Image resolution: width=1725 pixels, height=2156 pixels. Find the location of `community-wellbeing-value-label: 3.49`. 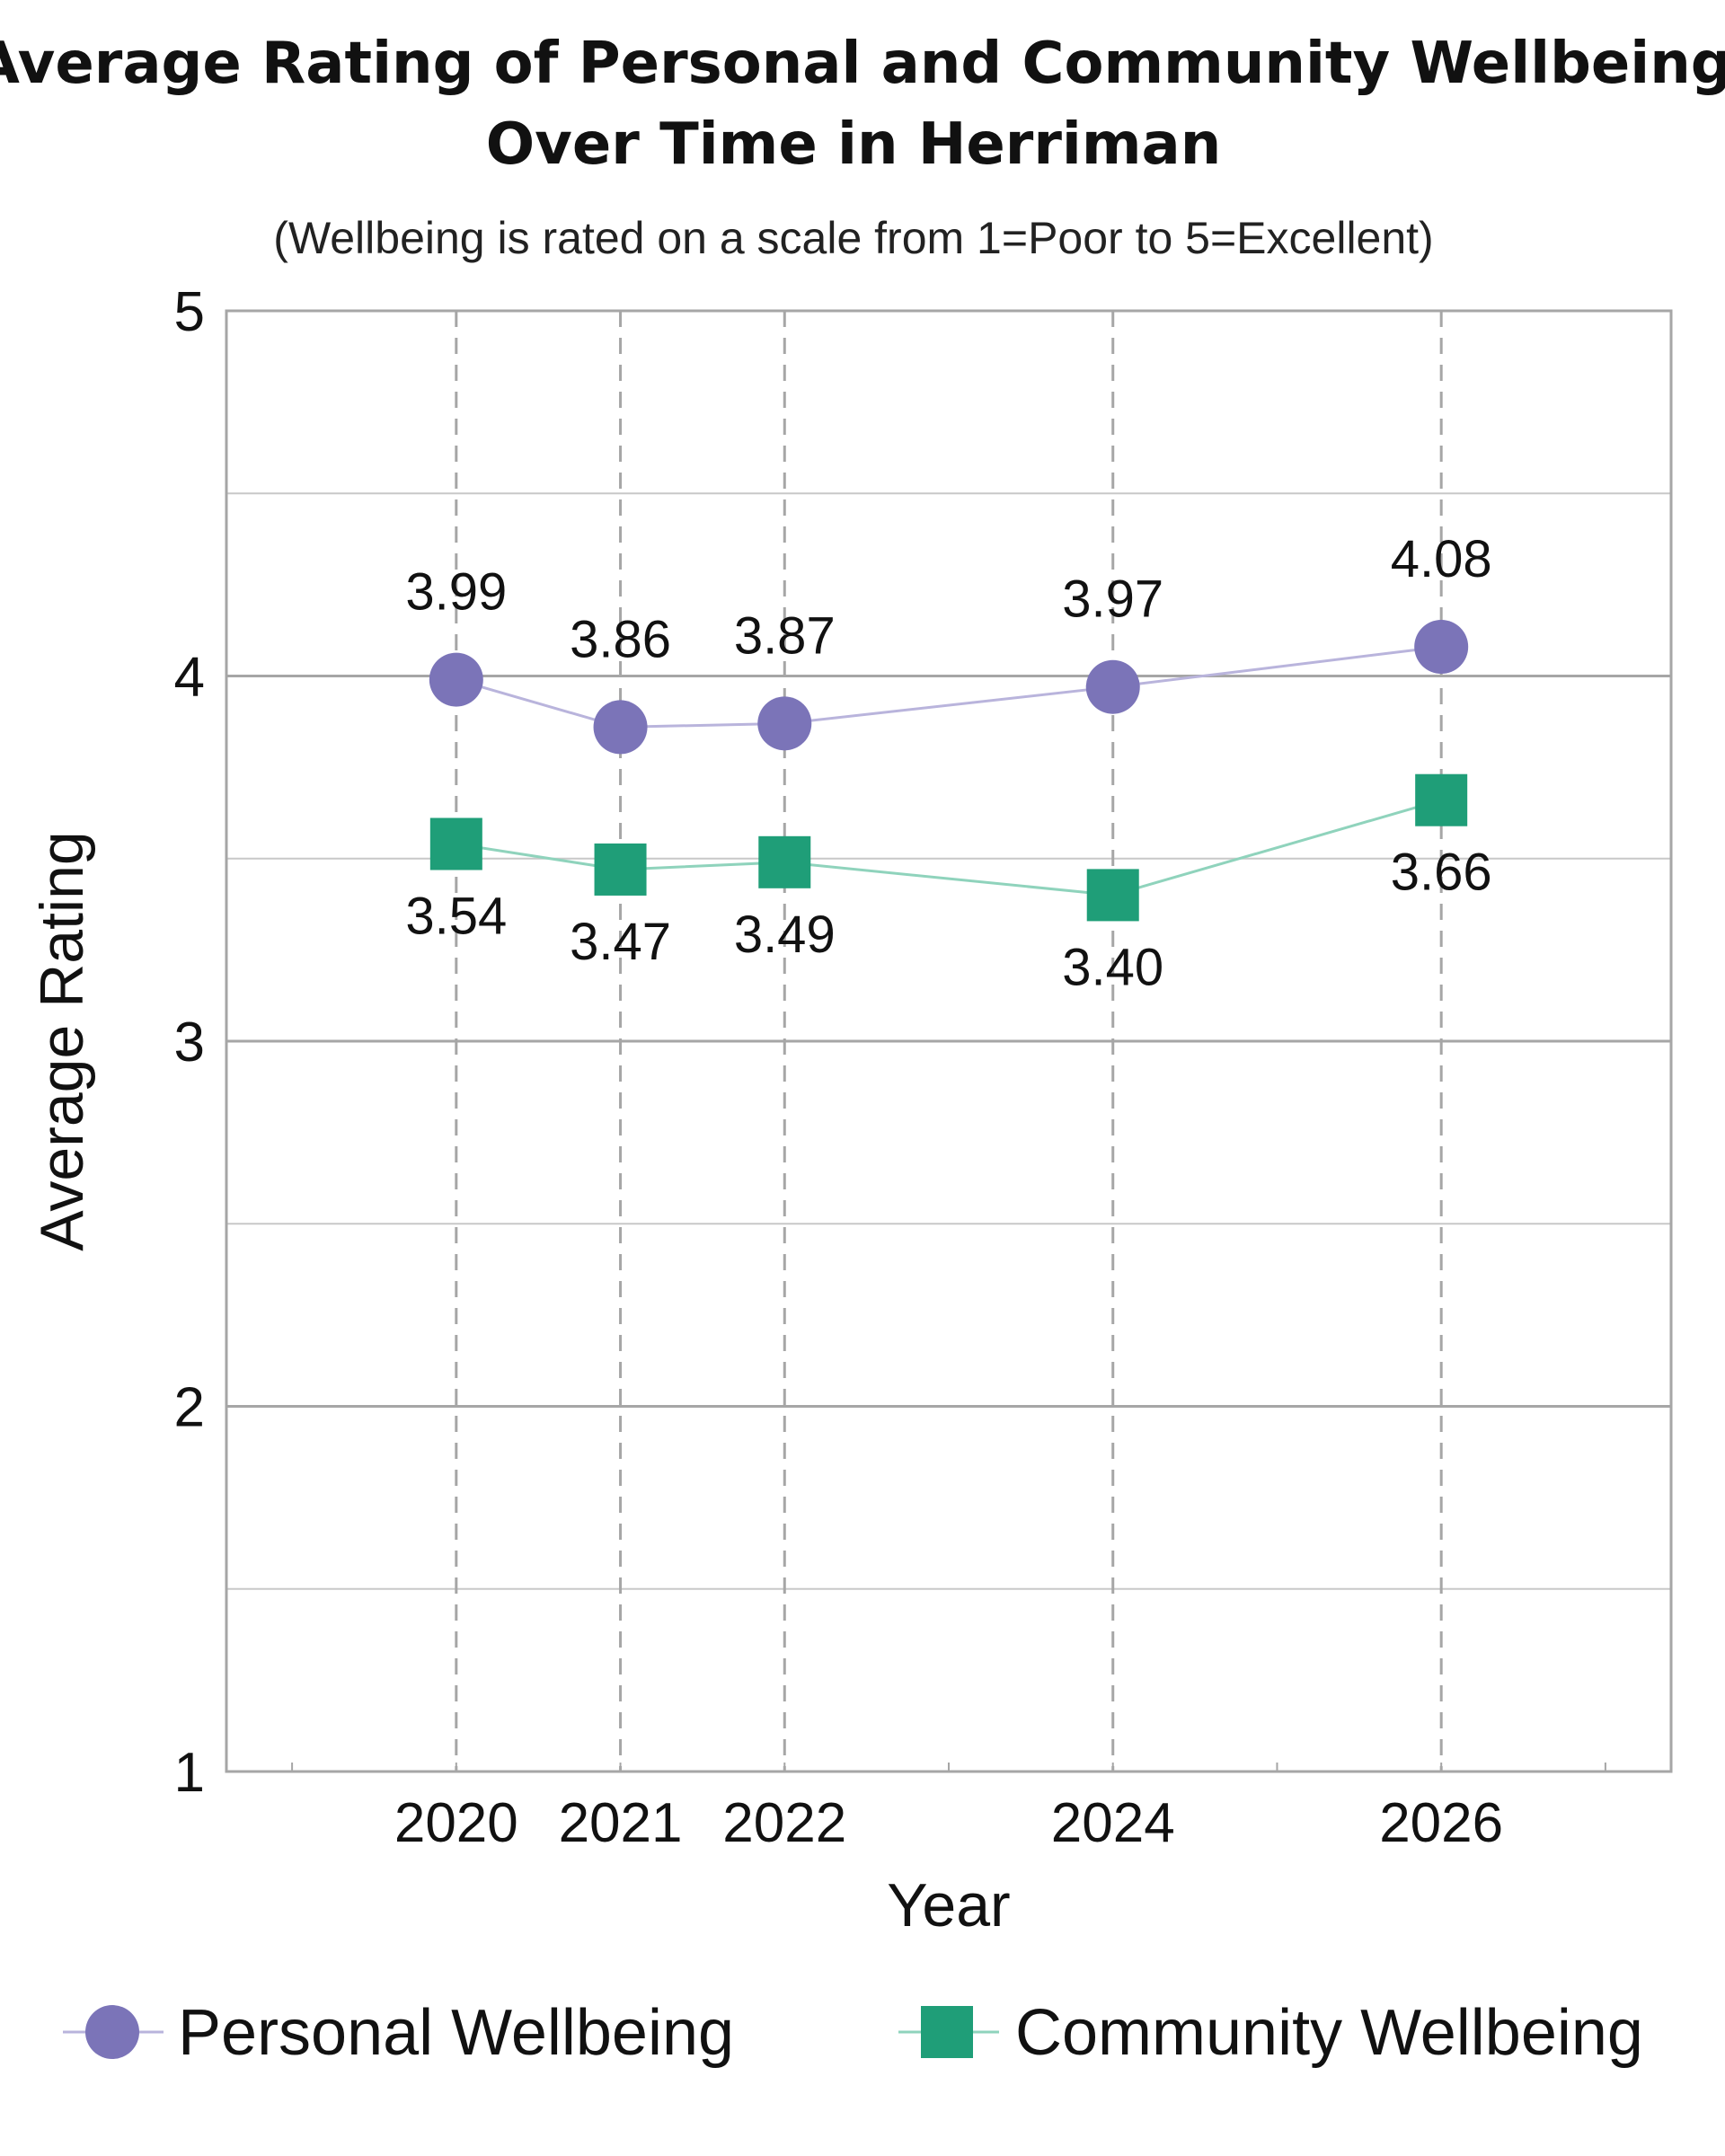

community-wellbeing-value-label: 3.49 is located at coordinates (785, 935).